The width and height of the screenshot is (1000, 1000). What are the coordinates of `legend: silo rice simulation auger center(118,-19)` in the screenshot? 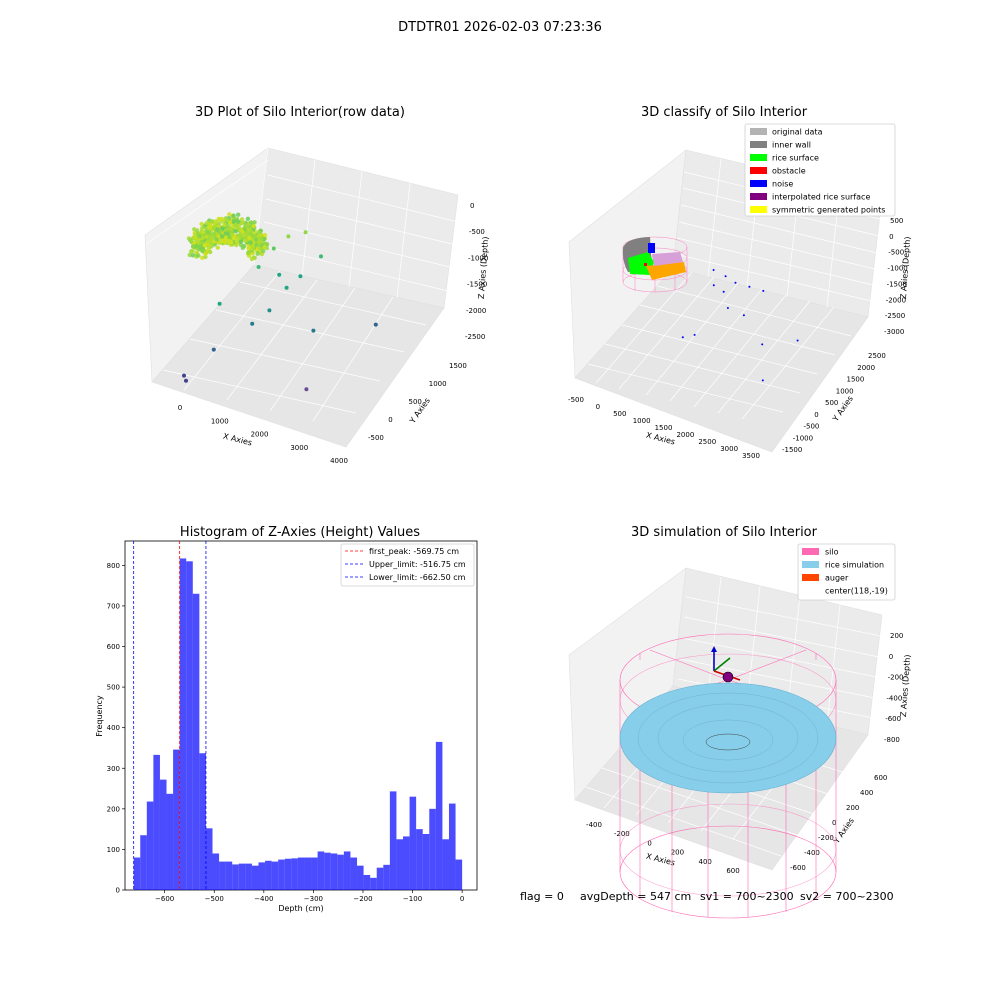 It's located at (846, 572).